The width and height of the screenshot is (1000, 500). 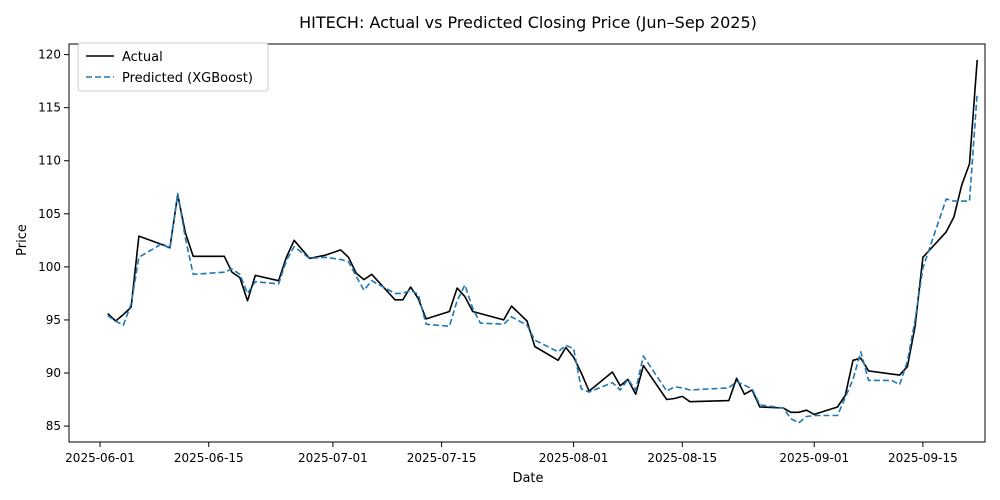 I want to click on x-tick-label: 2025-06-15, so click(x=209, y=458).